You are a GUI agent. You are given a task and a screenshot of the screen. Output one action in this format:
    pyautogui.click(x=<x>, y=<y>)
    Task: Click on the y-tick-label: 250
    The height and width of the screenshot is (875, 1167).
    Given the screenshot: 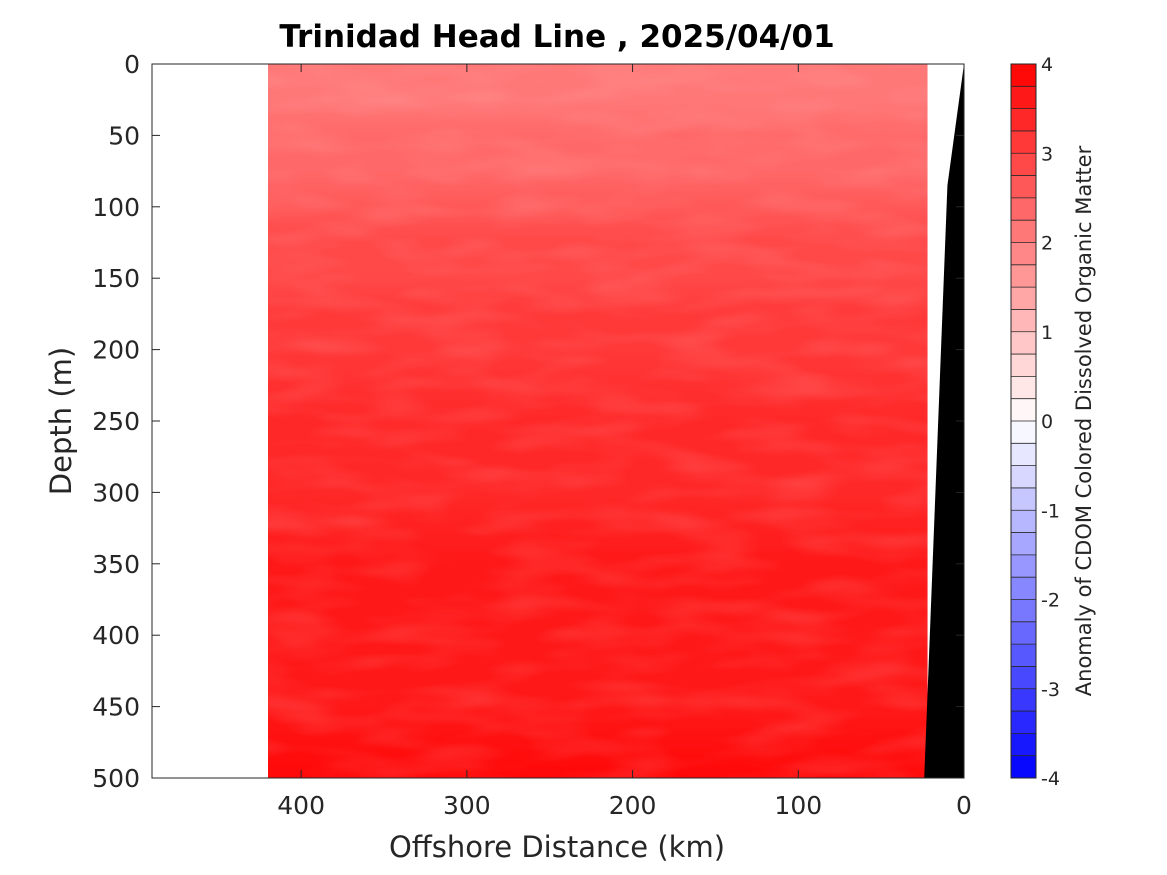 What is the action you would take?
    pyautogui.click(x=116, y=421)
    